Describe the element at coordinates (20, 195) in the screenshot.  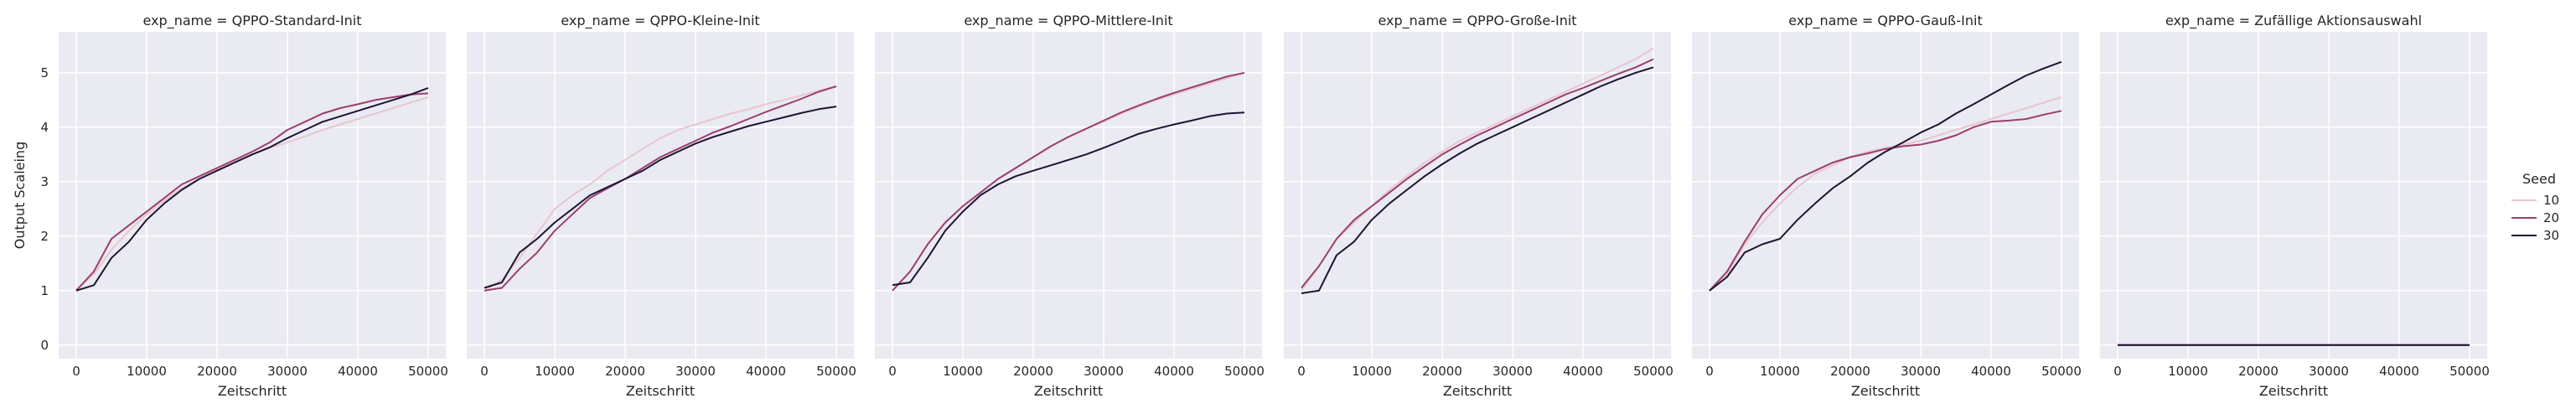
I see `y-axis-label: Output Scaleing` at that location.